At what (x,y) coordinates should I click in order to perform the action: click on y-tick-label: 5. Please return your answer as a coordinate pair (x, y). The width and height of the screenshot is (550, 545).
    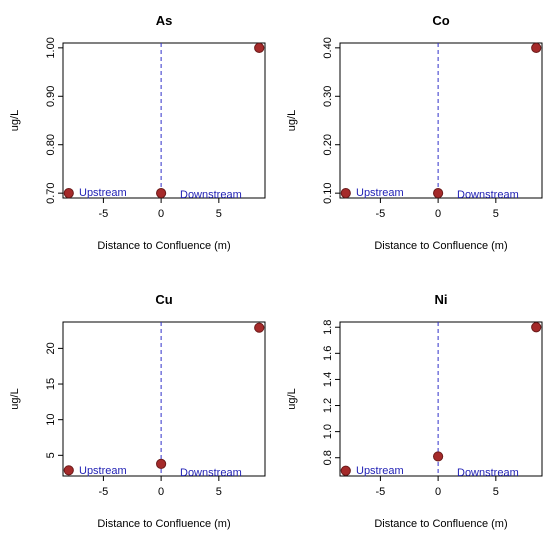
    Looking at the image, I should click on (51, 455).